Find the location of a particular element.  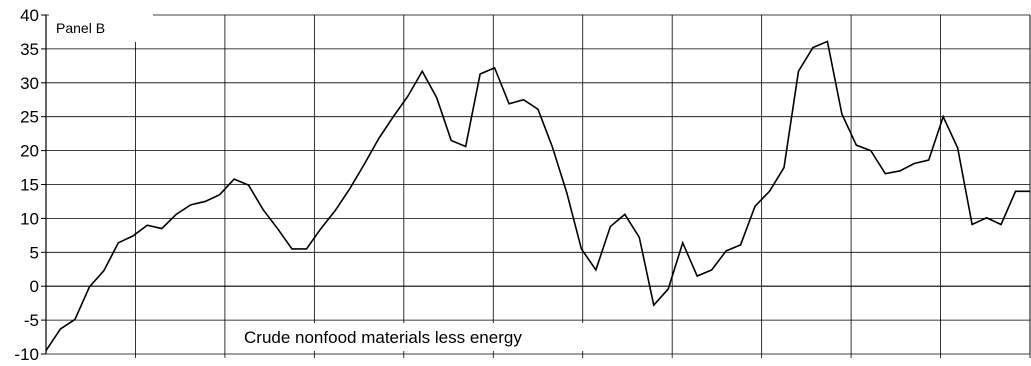

y-axis-tick-labels: 40 35 30 25 20 15 10 5 0 -5 -10 is located at coordinates (26, 185).